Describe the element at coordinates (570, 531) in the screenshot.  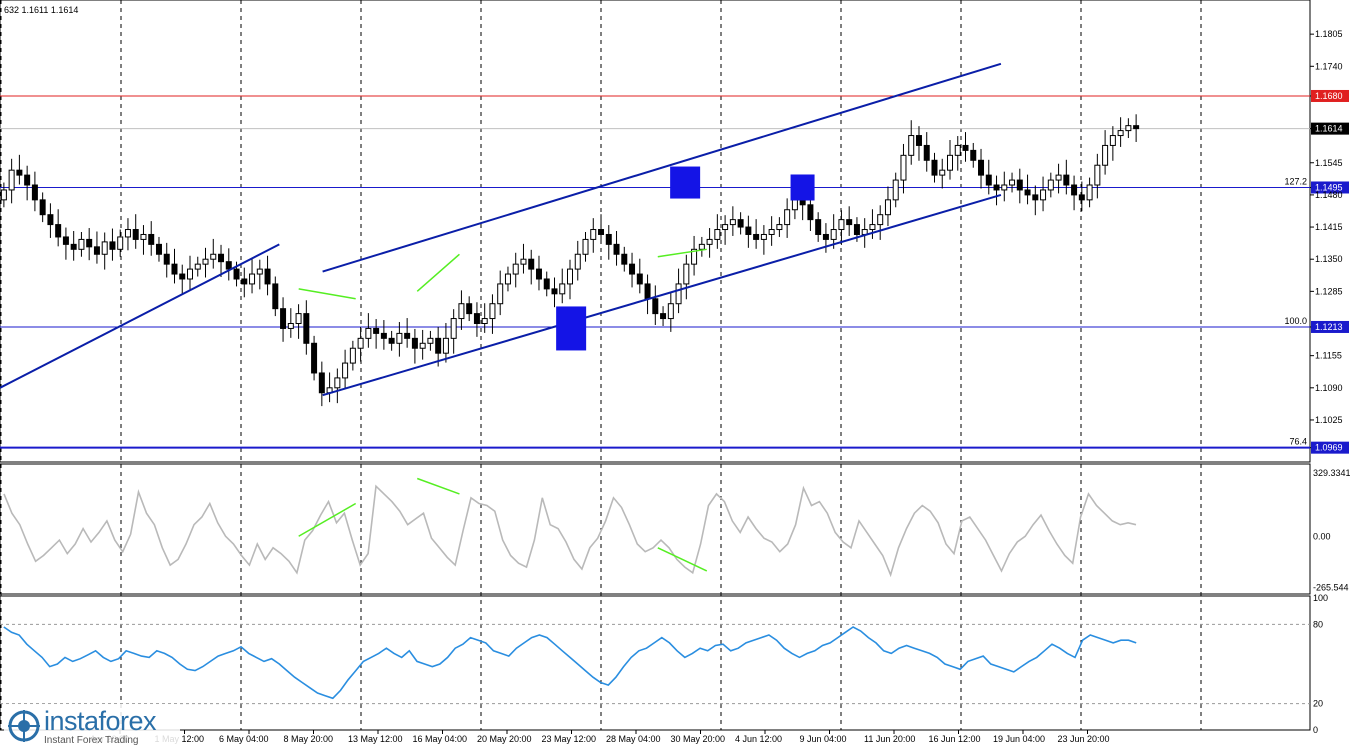
I see `cci-line` at that location.